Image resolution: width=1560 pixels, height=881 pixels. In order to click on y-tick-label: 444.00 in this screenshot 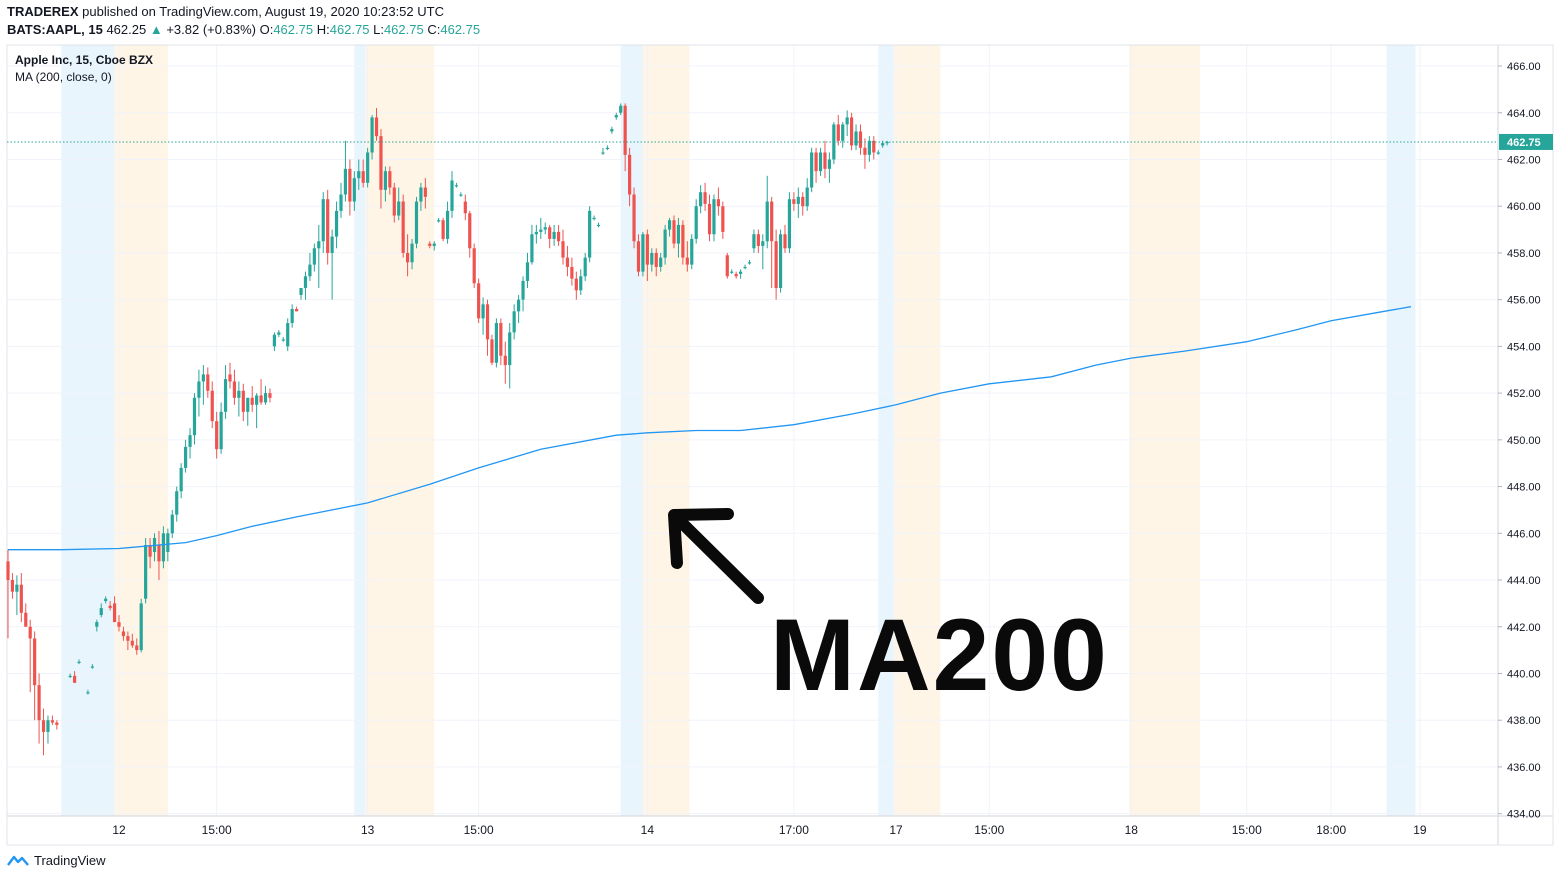, I will do `click(1524, 581)`.